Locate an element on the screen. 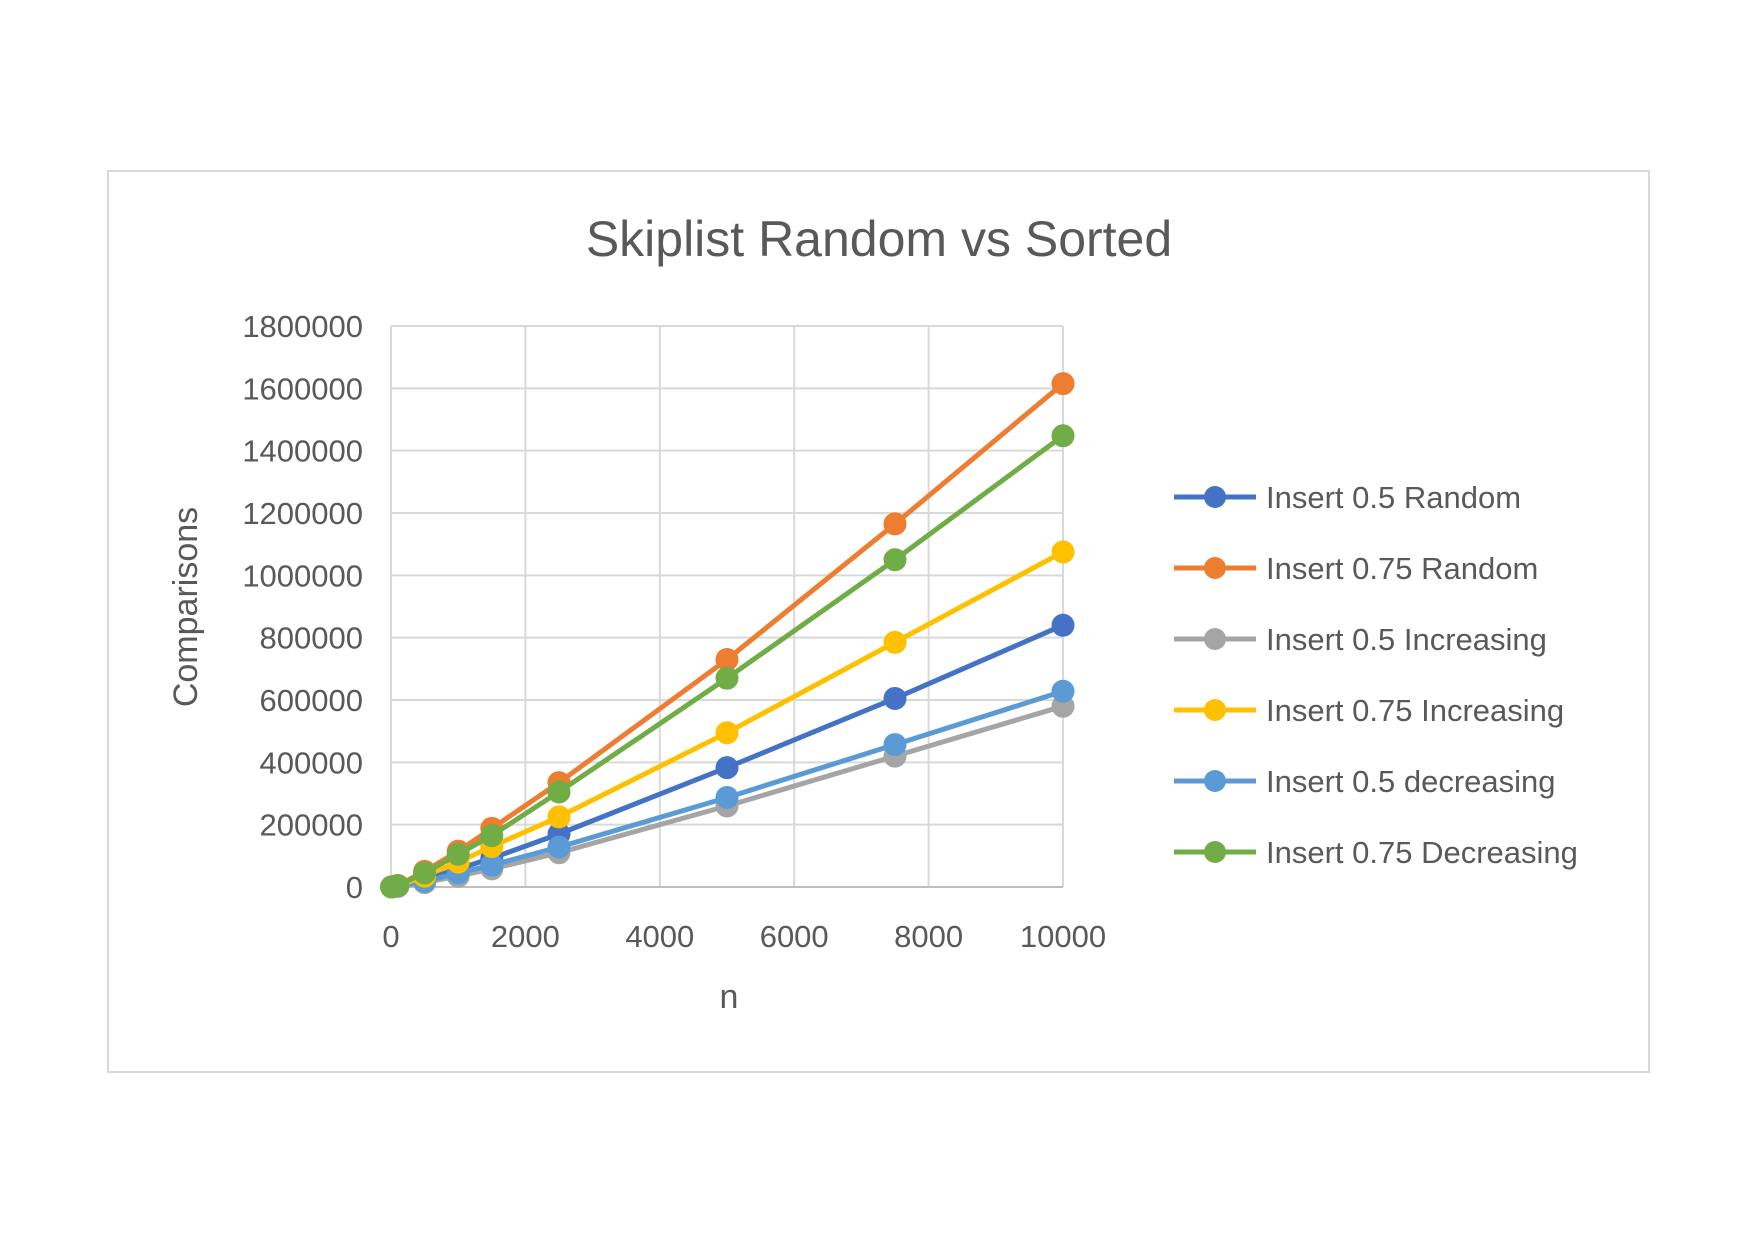 This screenshot has width=1754, height=1241. y-tick-label: 200000 is located at coordinates (311, 825).